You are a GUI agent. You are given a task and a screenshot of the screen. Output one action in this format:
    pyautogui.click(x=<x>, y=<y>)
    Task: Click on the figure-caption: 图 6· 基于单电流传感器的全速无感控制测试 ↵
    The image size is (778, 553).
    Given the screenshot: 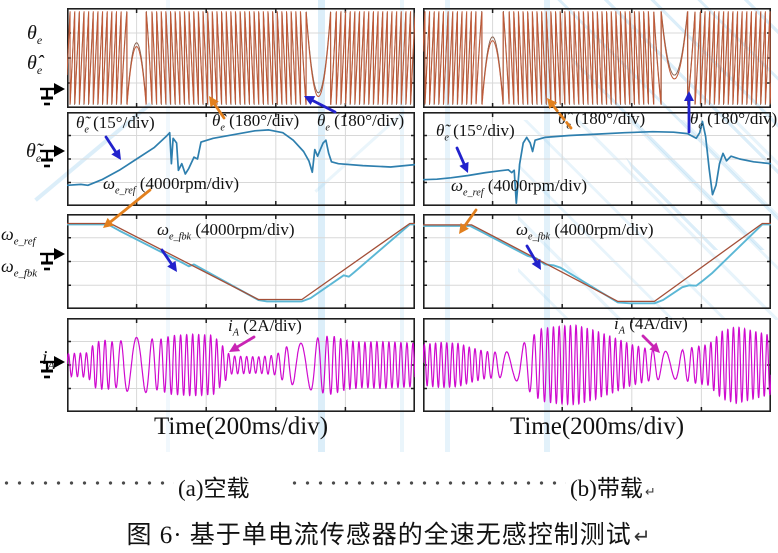 What is the action you would take?
    pyautogui.click(x=389, y=535)
    